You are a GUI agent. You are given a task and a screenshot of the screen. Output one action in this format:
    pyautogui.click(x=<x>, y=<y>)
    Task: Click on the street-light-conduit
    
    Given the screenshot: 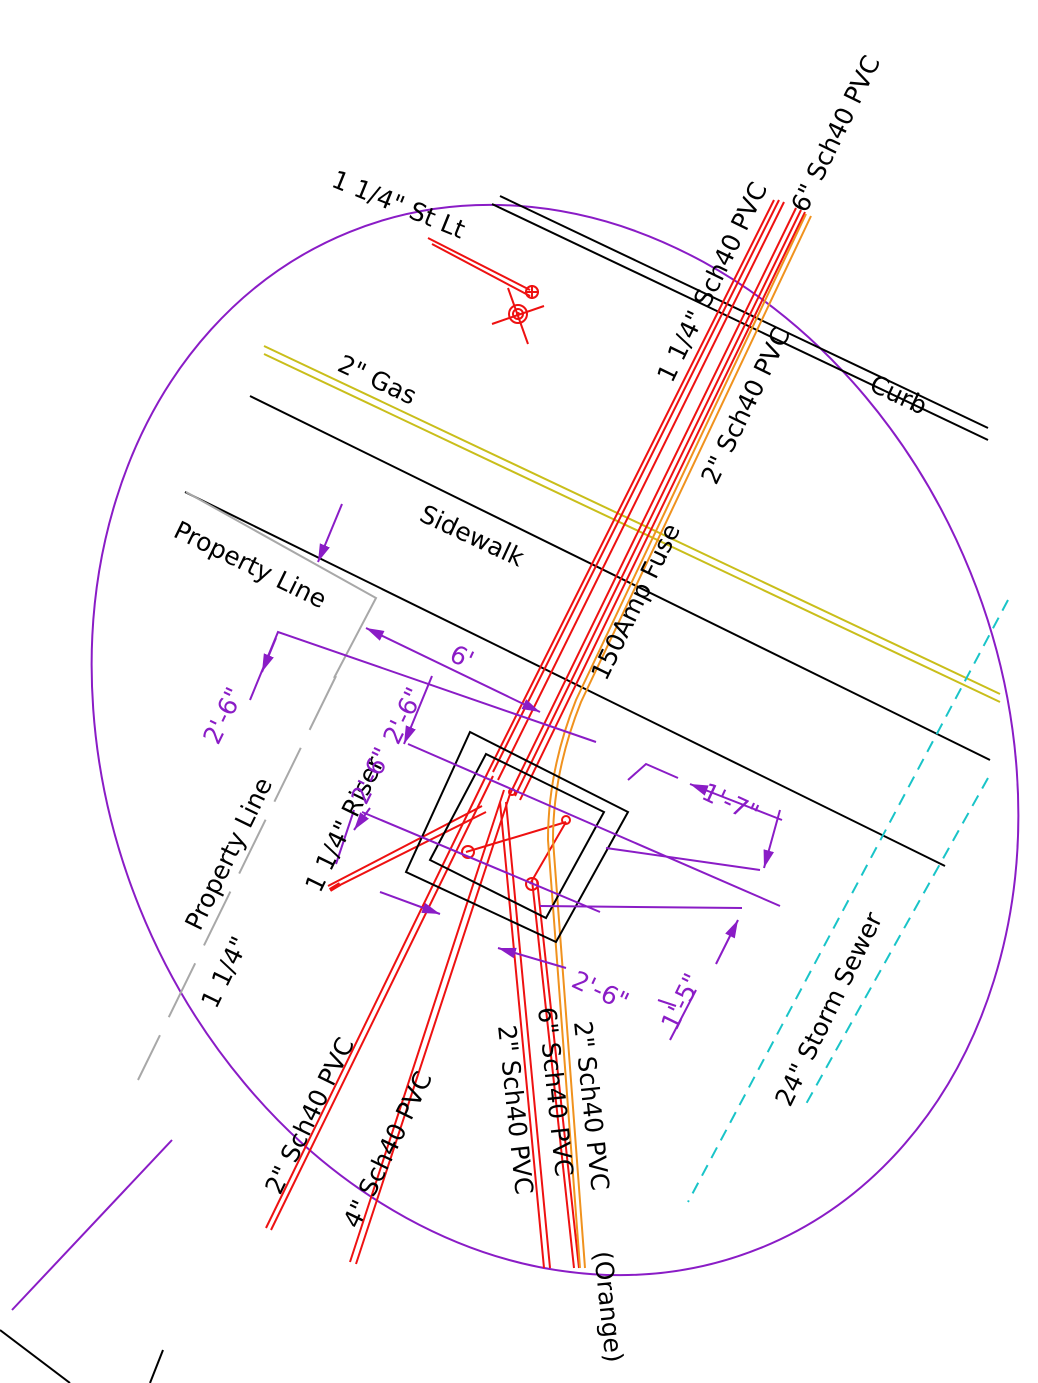 What is the action you would take?
    pyautogui.click(x=486, y=291)
    